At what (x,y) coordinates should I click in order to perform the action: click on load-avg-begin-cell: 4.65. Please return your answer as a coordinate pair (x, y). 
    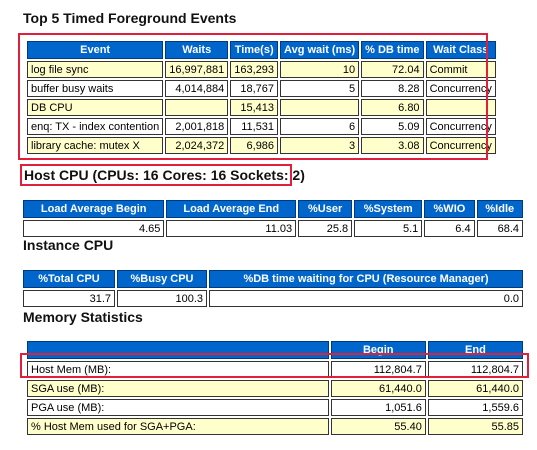
    Looking at the image, I should click on (94, 228).